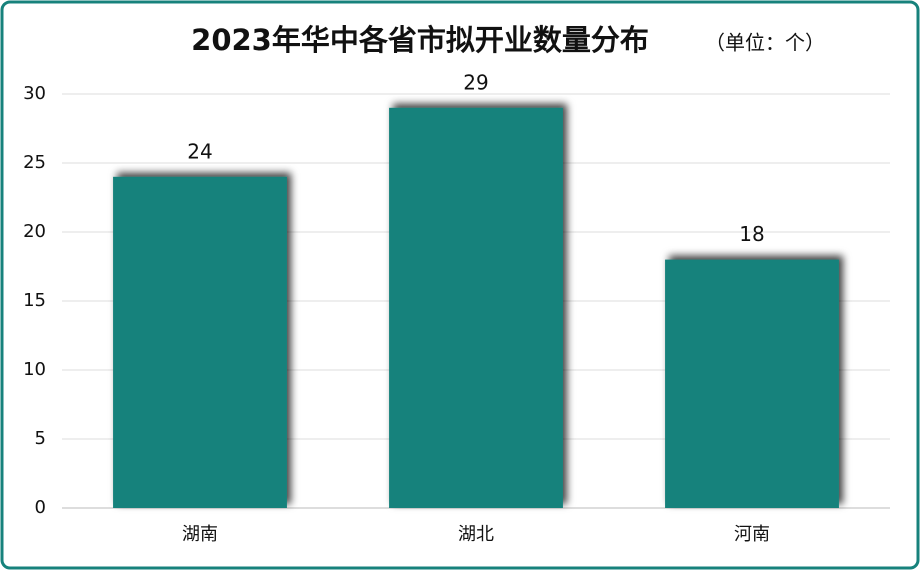  Describe the element at coordinates (475, 82) in the screenshot. I see `value-label: 29` at that location.